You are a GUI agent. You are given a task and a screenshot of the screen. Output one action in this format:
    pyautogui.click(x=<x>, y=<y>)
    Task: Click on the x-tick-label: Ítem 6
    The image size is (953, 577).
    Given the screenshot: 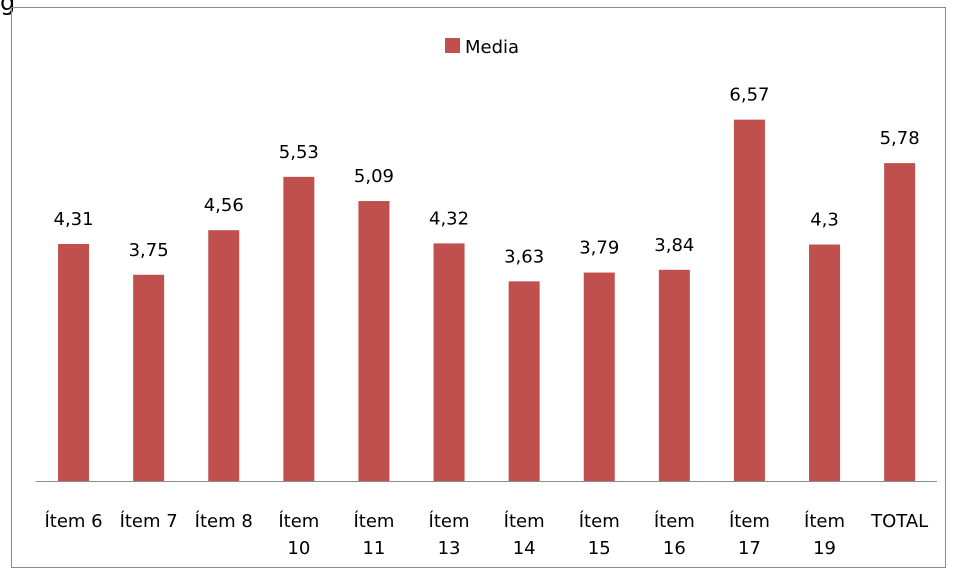 What is the action you would take?
    pyautogui.click(x=73, y=521)
    